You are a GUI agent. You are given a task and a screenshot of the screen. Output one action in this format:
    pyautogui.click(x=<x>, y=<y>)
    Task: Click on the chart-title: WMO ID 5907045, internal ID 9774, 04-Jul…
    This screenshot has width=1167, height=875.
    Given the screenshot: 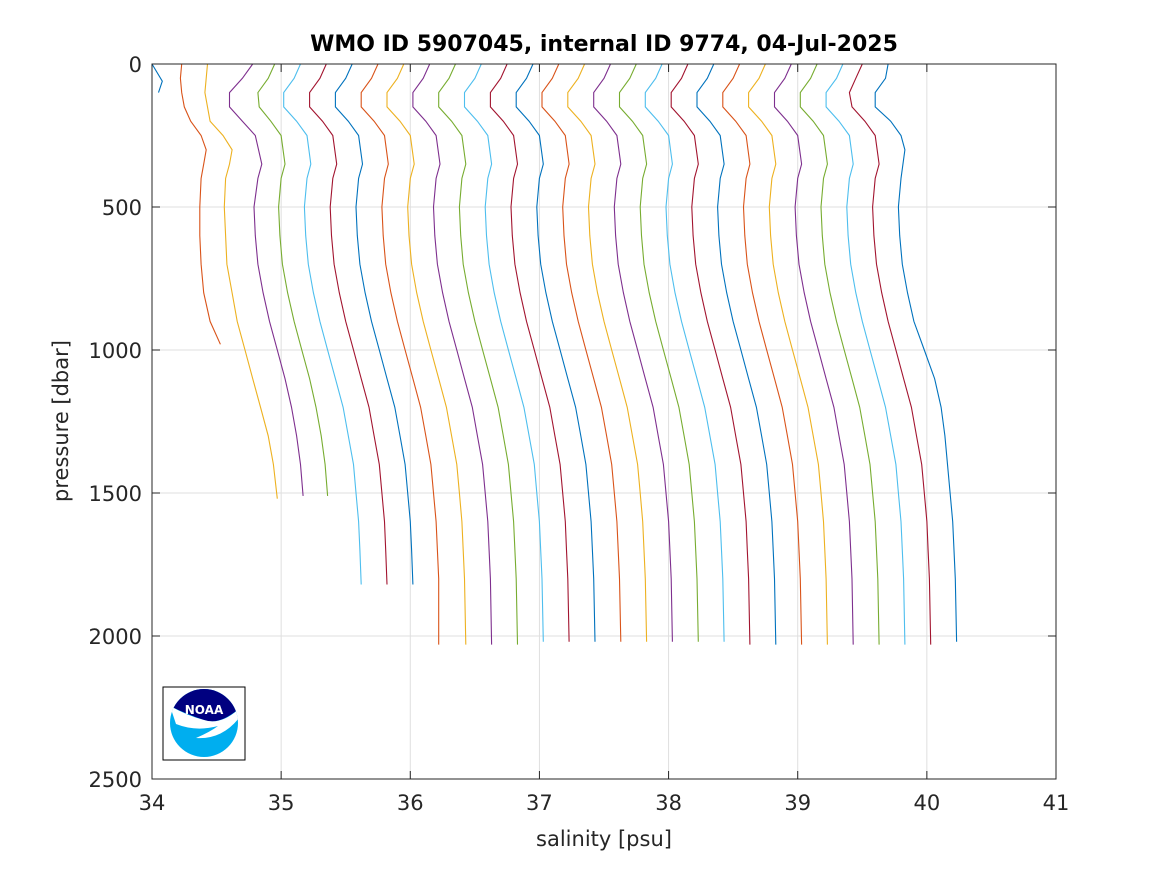 What is the action you would take?
    pyautogui.click(x=604, y=44)
    